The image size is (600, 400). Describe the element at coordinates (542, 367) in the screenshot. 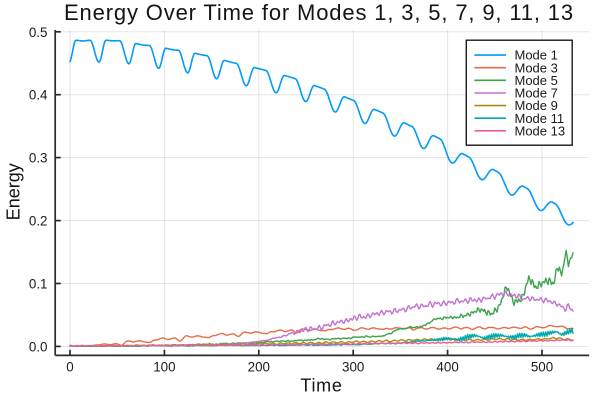

I see `svg-text: 500` at that location.